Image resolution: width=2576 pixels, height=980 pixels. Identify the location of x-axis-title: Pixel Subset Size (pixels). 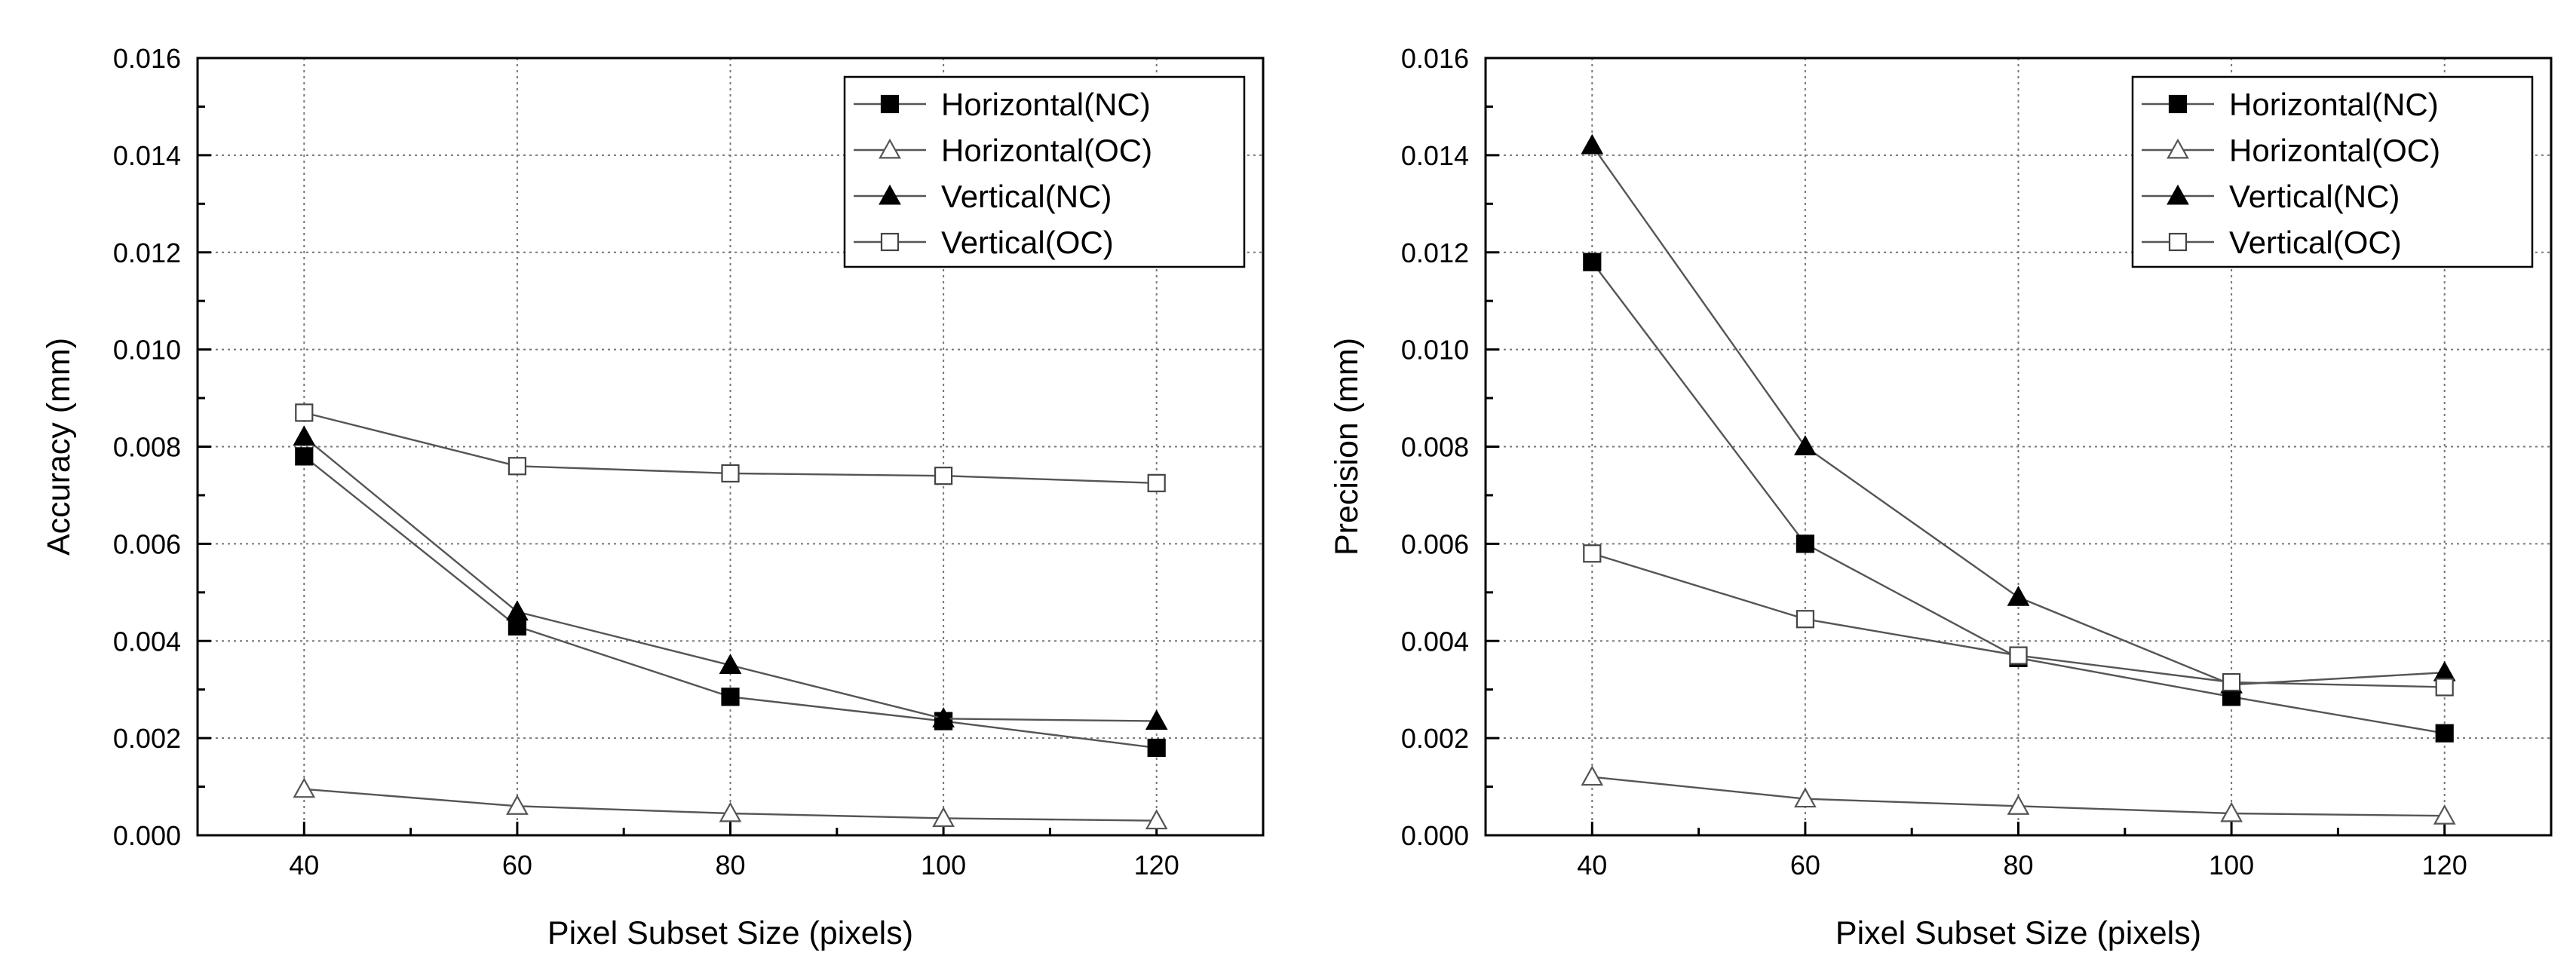
(730, 933).